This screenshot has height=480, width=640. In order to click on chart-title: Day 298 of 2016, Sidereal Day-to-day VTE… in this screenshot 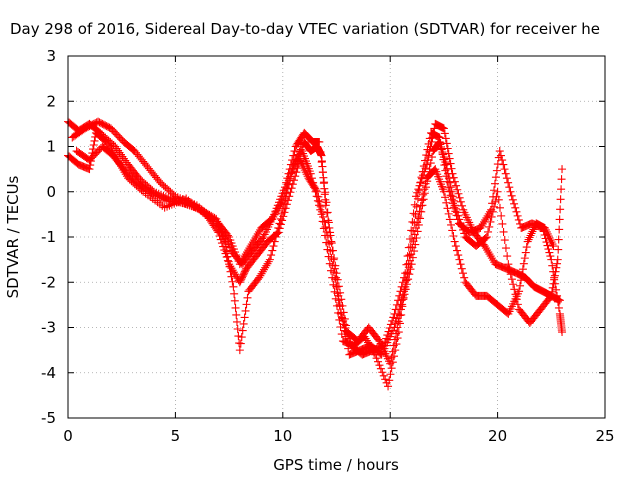, I will do `click(305, 29)`.